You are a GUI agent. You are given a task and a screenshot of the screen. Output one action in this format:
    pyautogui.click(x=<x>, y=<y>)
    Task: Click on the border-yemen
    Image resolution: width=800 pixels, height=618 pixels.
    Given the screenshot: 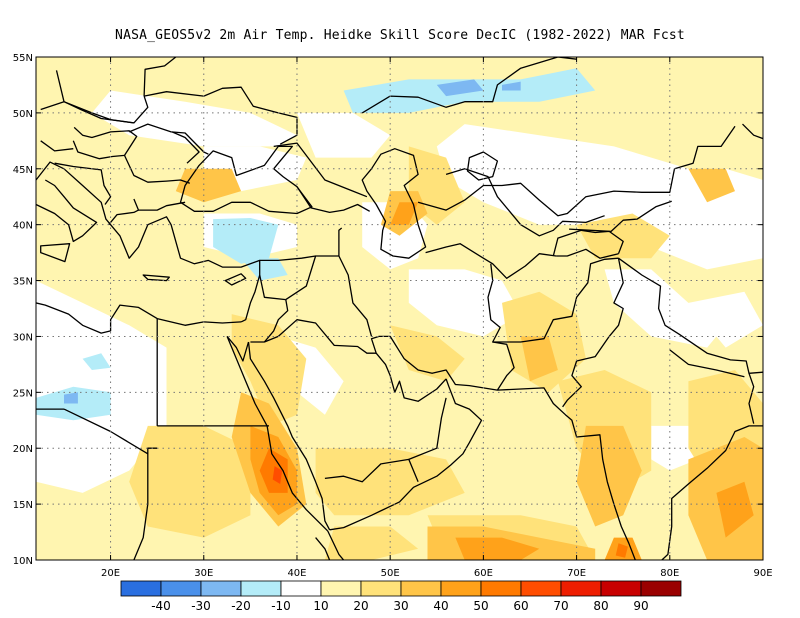 What is the action you would take?
    pyautogui.click(x=371, y=470)
    